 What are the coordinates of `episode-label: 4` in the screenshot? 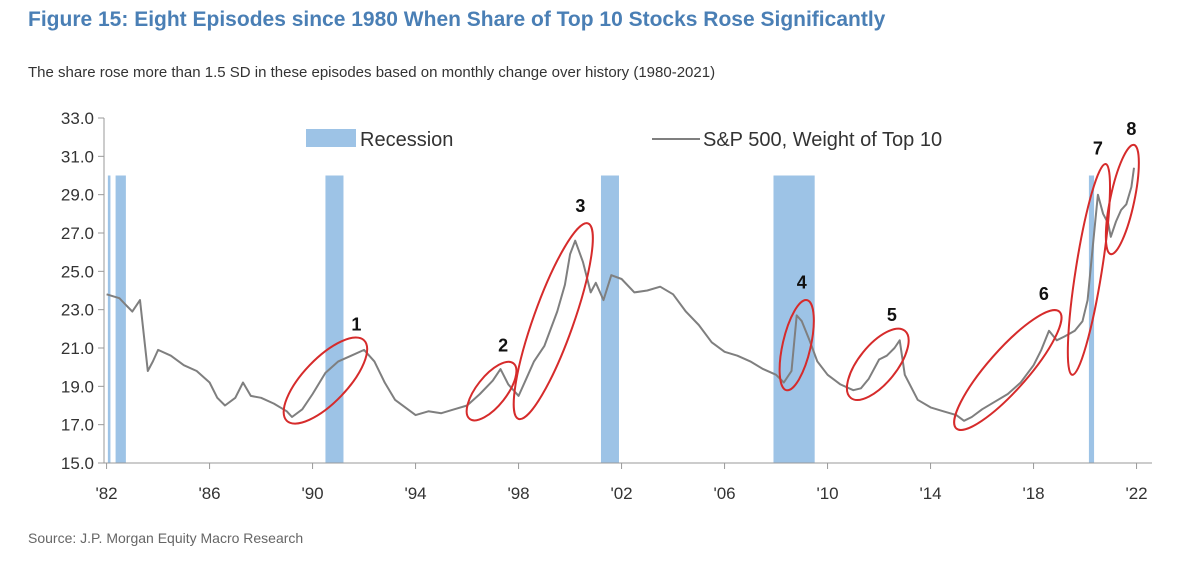 It's located at (802, 282).